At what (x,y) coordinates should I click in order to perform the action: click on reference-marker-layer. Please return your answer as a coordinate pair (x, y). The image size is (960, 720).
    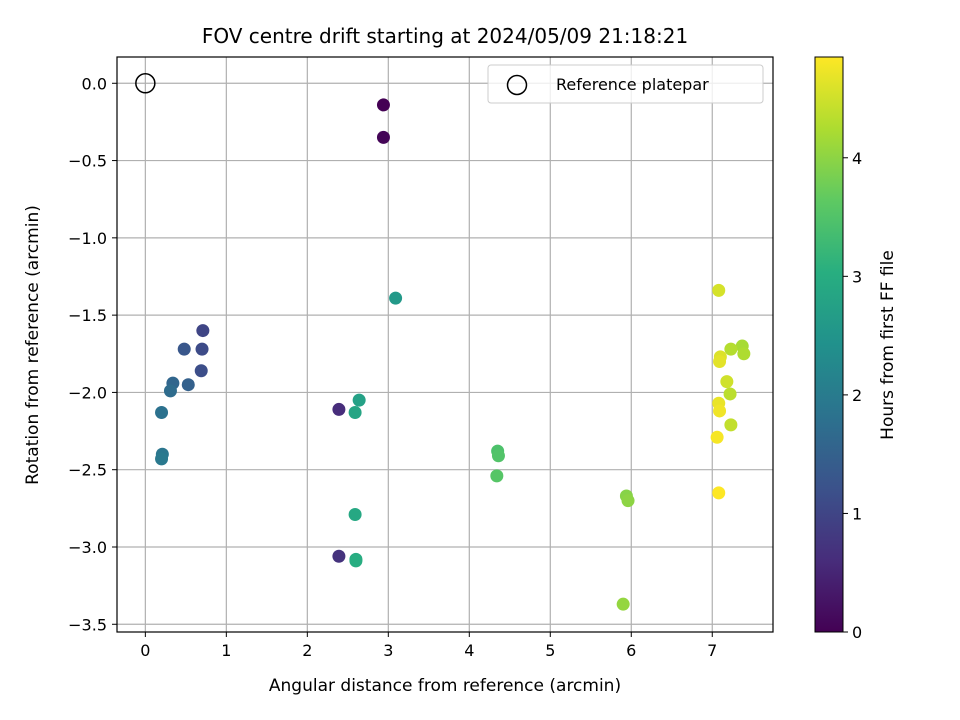
    Looking at the image, I should click on (145, 83).